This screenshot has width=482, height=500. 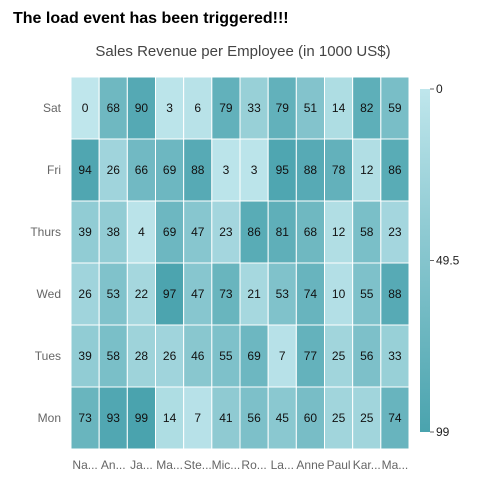 I want to click on cell-value-label: 88, so click(x=395, y=294).